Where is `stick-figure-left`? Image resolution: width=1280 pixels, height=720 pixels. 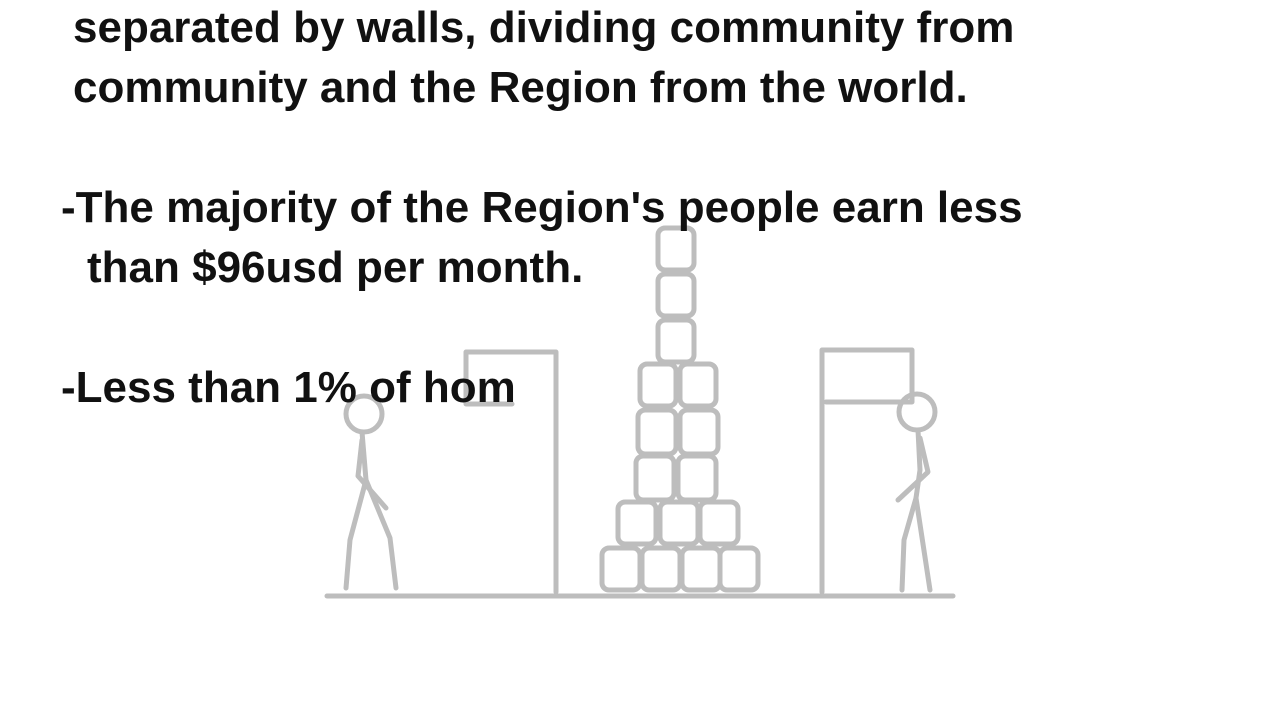
stick-figure-left is located at coordinates (371, 492).